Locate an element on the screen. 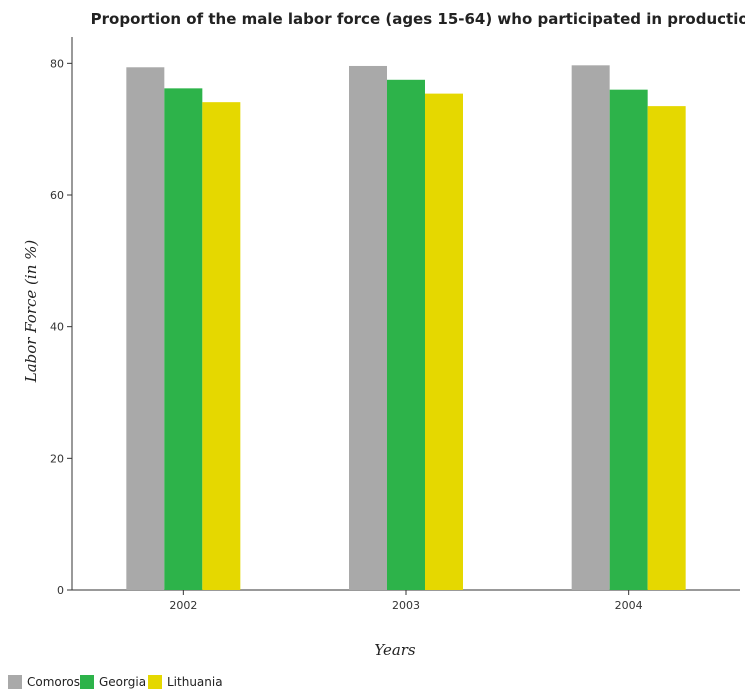 The image size is (745, 700). legend: Comoros Georgia Lithuania is located at coordinates (115, 682).